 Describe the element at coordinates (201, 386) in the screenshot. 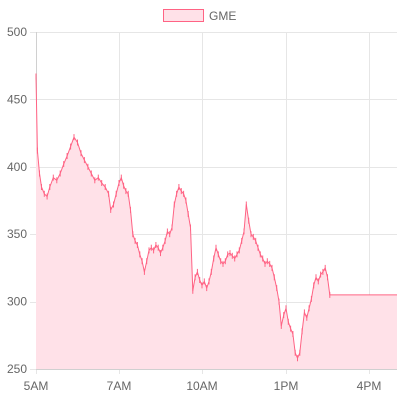

I see `x-tick-label: 10AM` at that location.